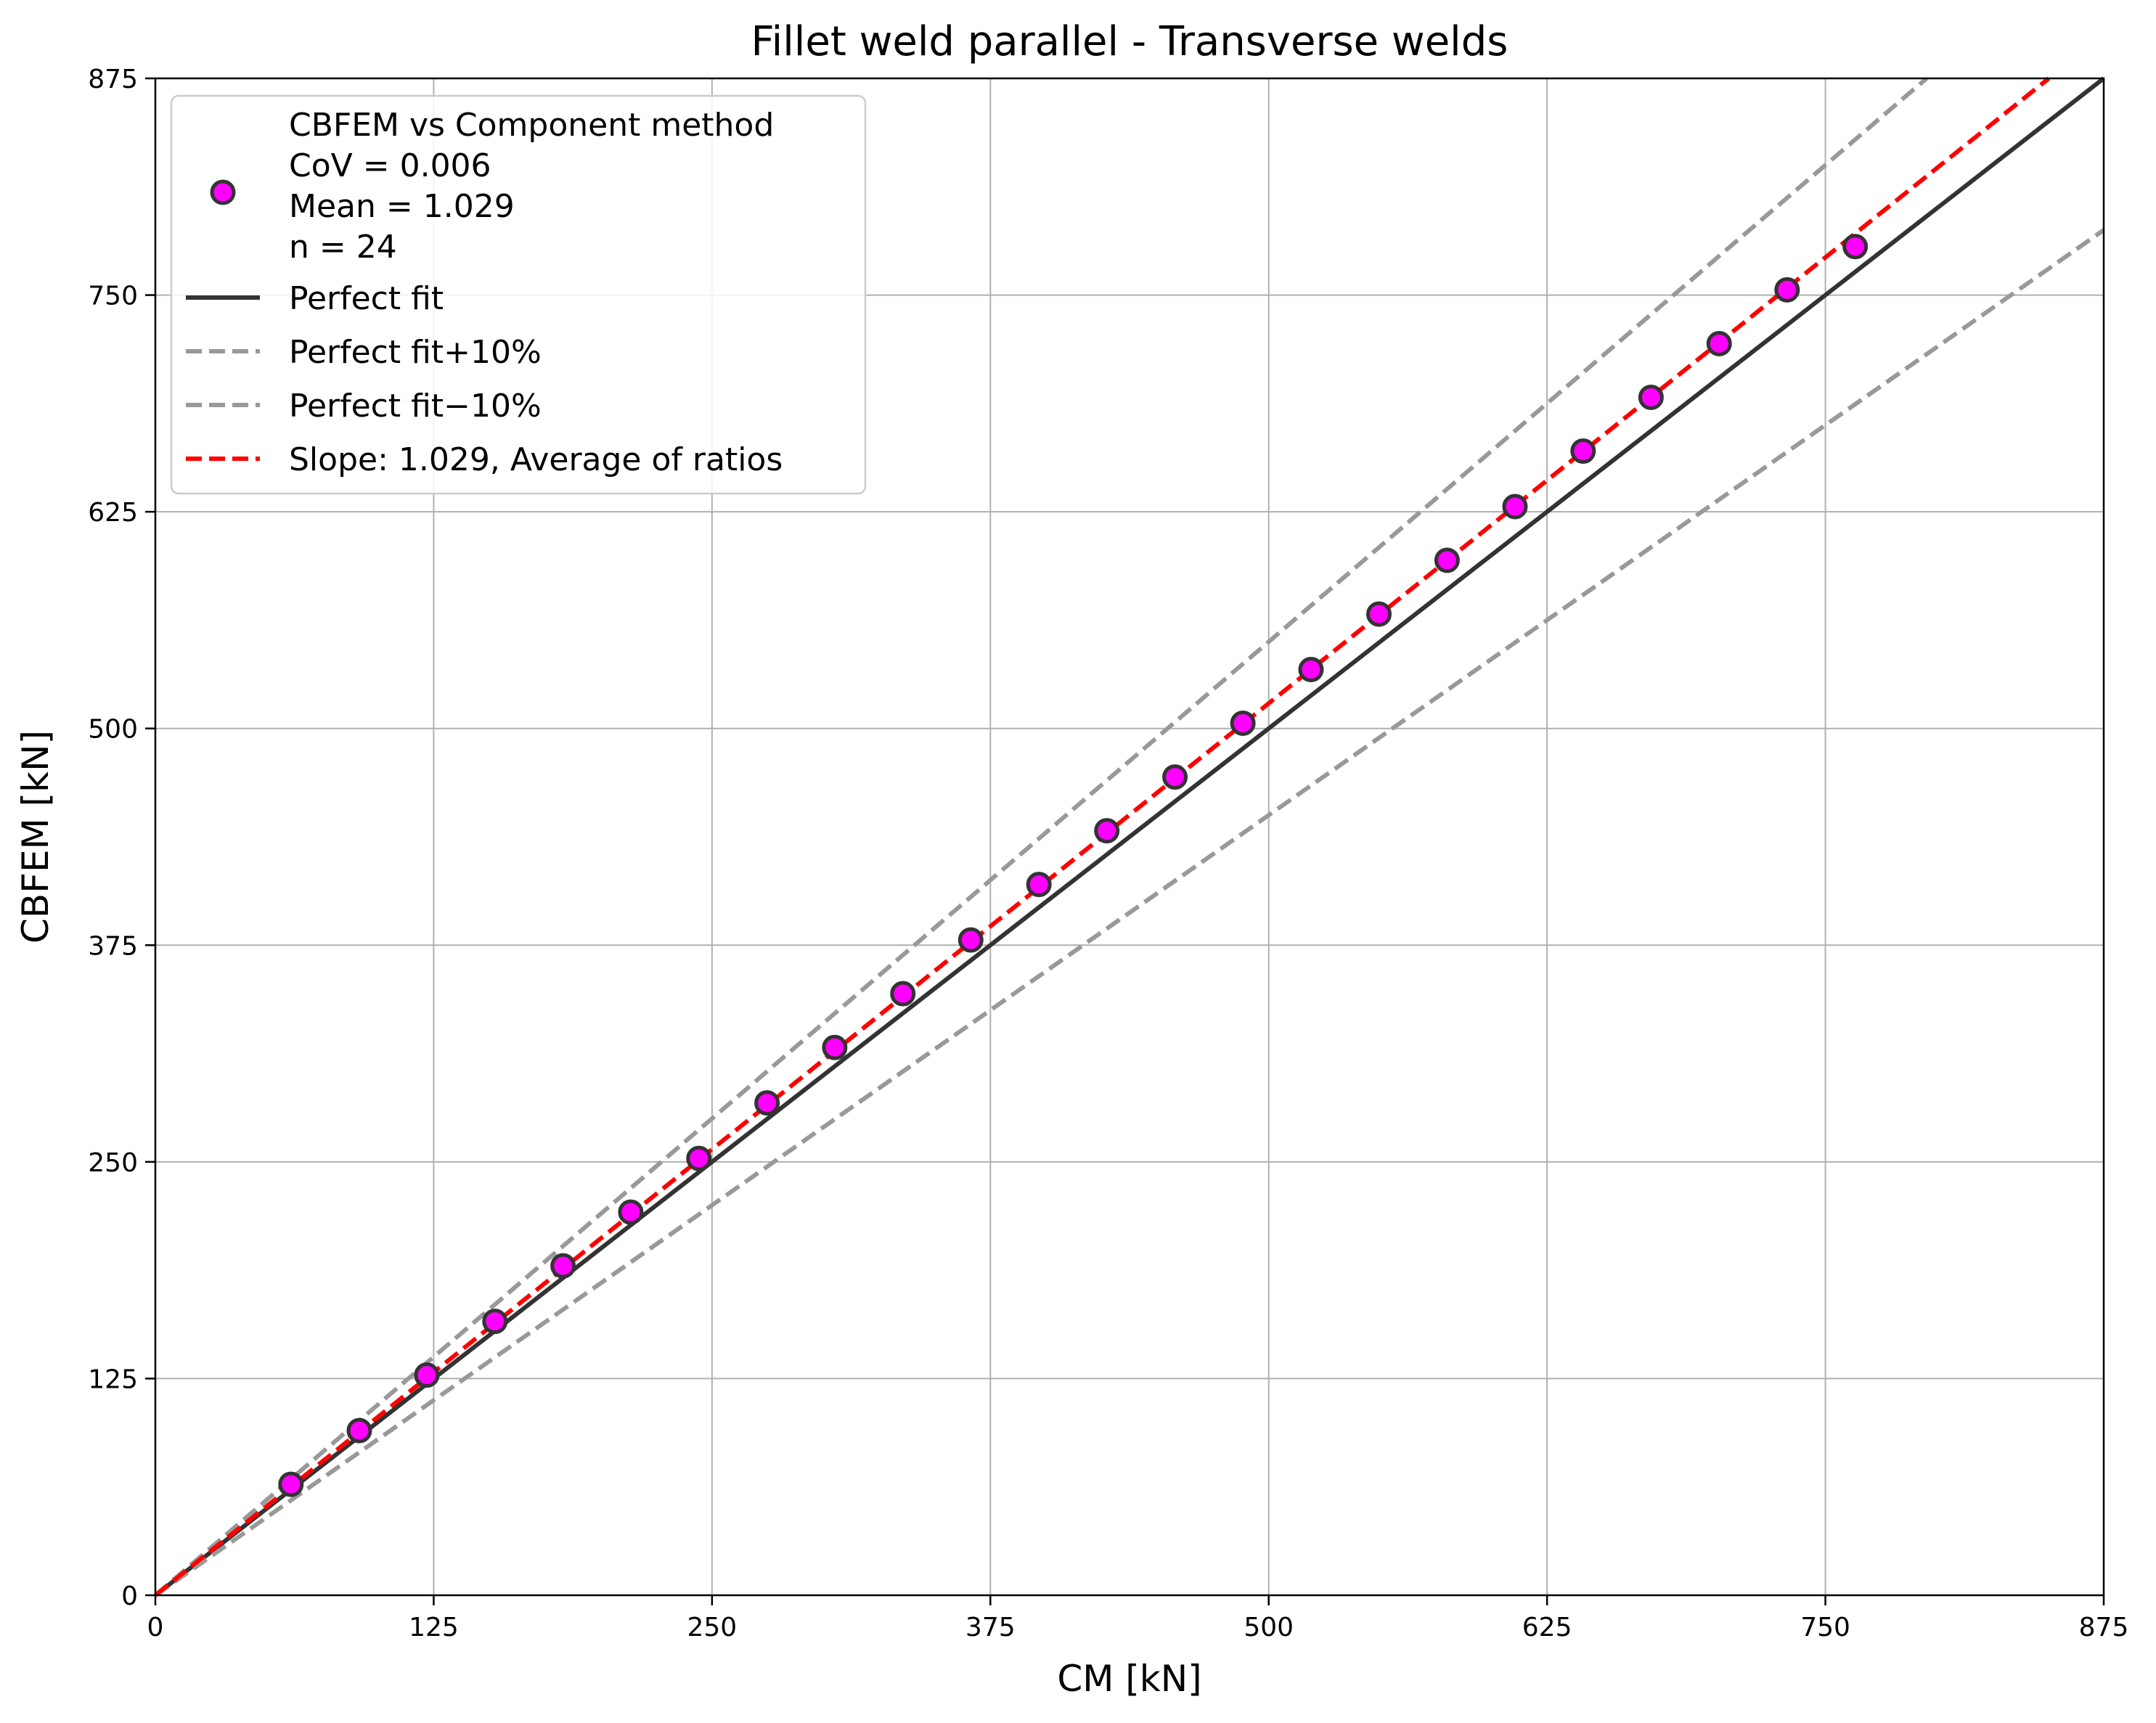 This screenshot has width=2156, height=1723. What do you see at coordinates (416, 352) in the screenshot?
I see `legend-label-plus-10: Perfect fit+10%` at bounding box center [416, 352].